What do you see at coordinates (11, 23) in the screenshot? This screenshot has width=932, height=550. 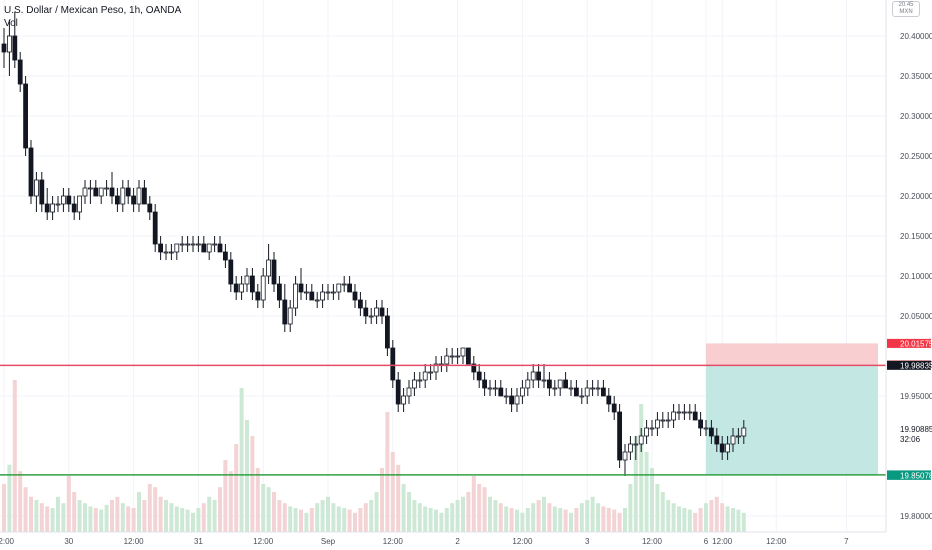 I see `volume-label: Vol` at bounding box center [11, 23].